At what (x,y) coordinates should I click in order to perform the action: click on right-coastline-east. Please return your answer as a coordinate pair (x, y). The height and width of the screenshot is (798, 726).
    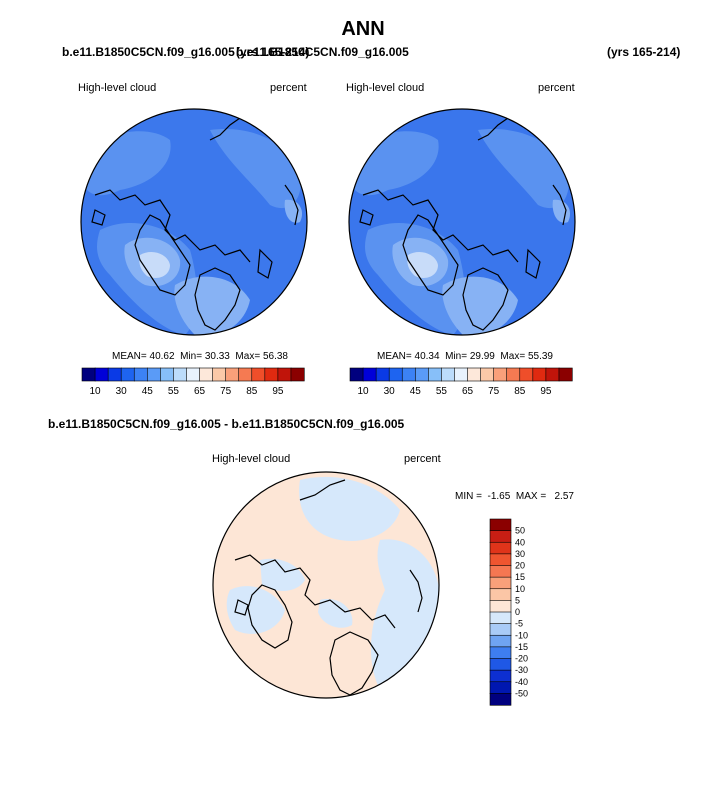
    Looking at the image, I should click on (559, 205).